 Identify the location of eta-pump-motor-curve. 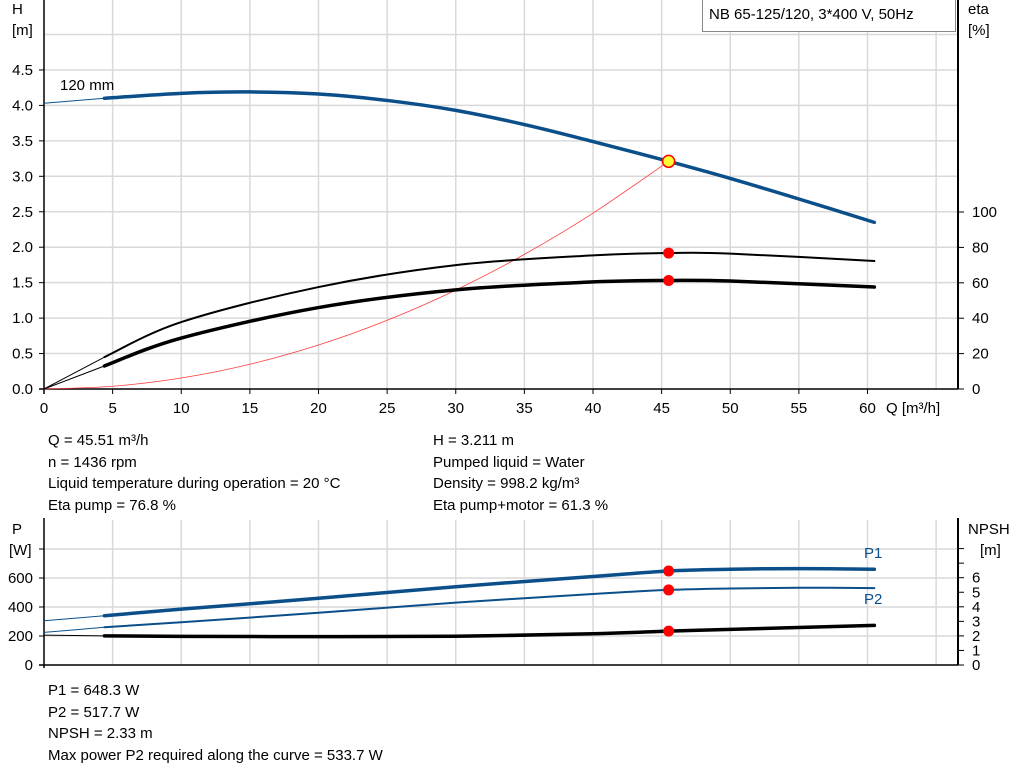
(489, 323).